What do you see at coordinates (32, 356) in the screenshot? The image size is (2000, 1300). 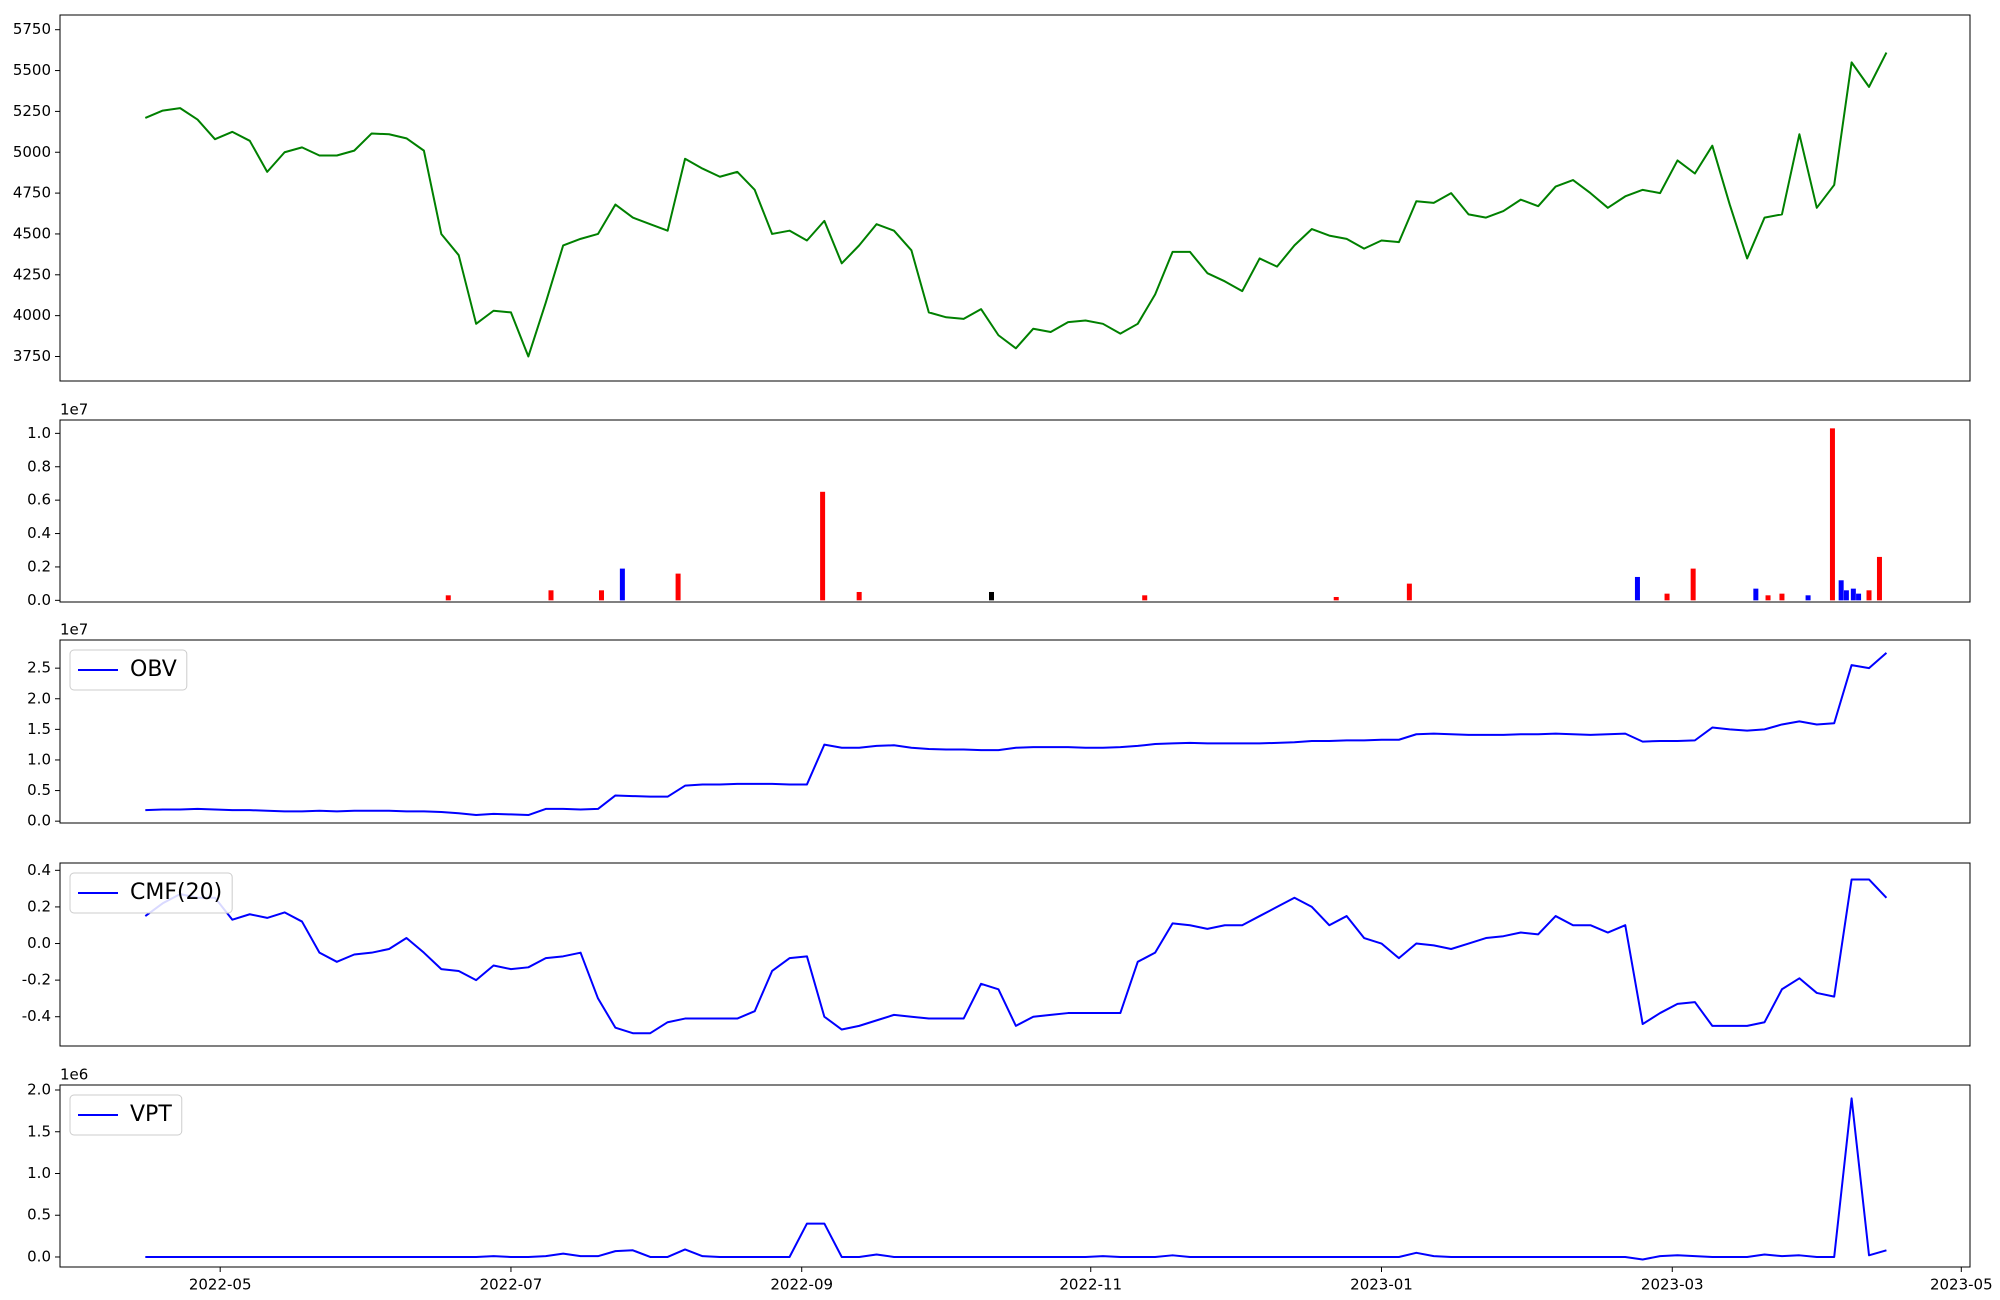 I see `y-tick-label: 3750` at bounding box center [32, 356].